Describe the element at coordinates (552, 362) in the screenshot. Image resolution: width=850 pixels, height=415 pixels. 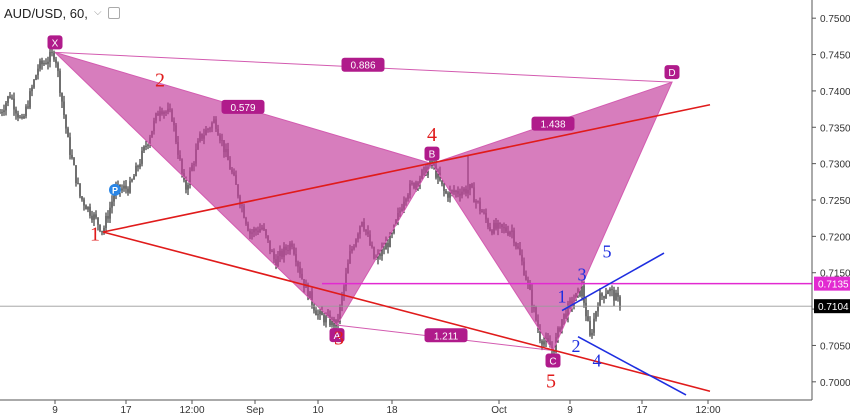
I see `pattern-point-c-text: C` at that location.